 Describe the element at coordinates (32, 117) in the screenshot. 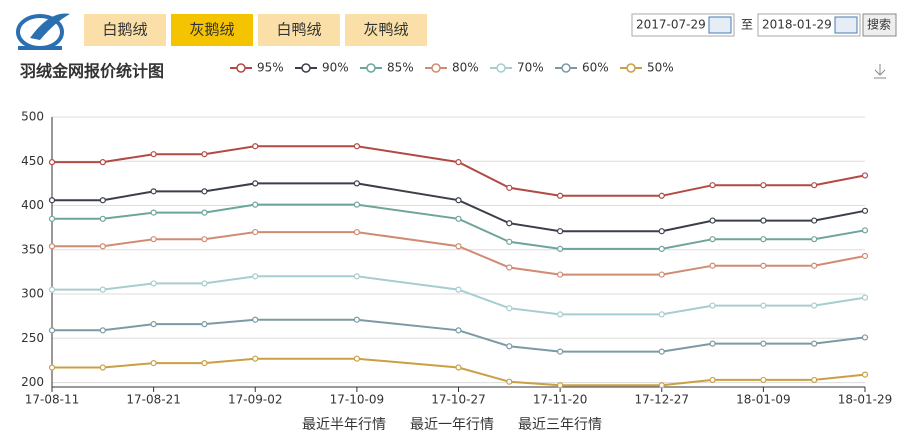

I see `y-tick-label: 500` at that location.